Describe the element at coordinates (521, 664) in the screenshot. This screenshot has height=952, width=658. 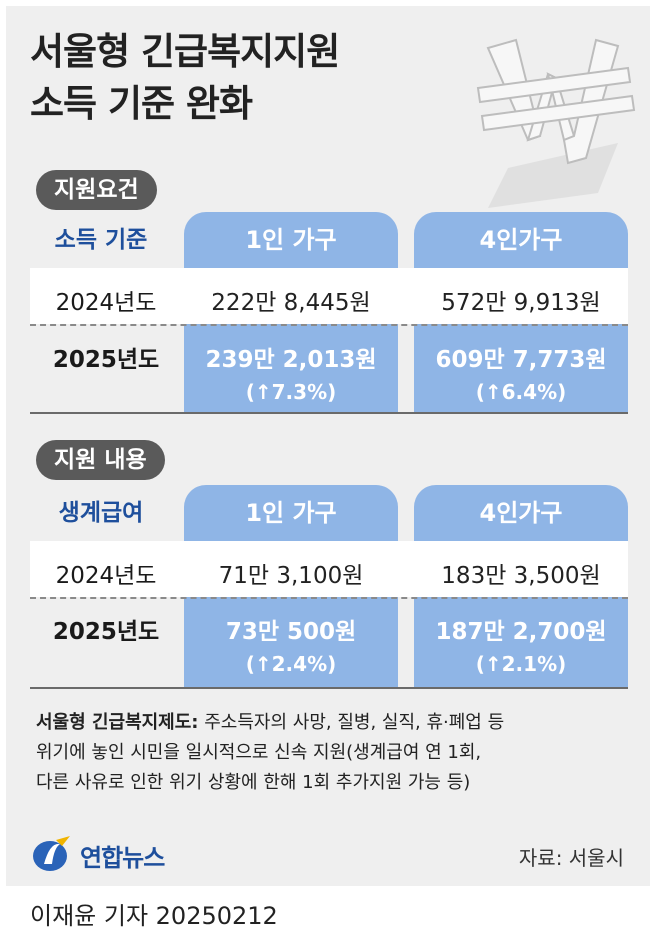
I see `percent-change: (↑2.1%)` at that location.